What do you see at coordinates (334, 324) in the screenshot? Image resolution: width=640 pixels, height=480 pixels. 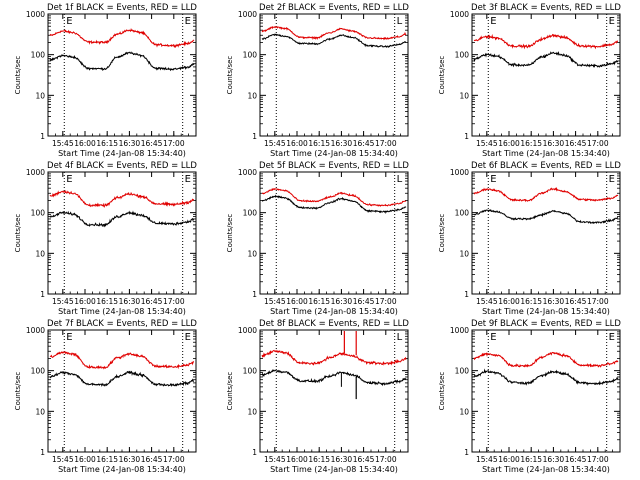 I see `panel-title: Det 8f BLACK = Events, RED = LLD` at bounding box center [334, 324].